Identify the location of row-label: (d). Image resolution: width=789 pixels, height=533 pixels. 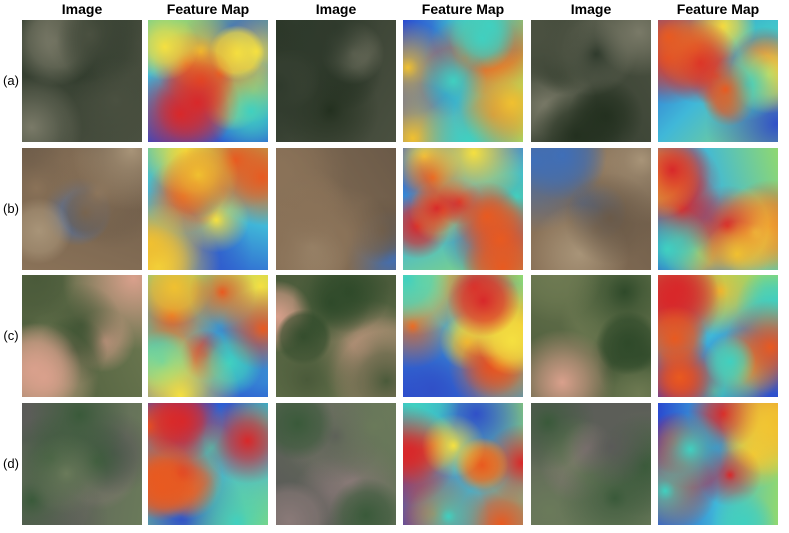
(11, 463).